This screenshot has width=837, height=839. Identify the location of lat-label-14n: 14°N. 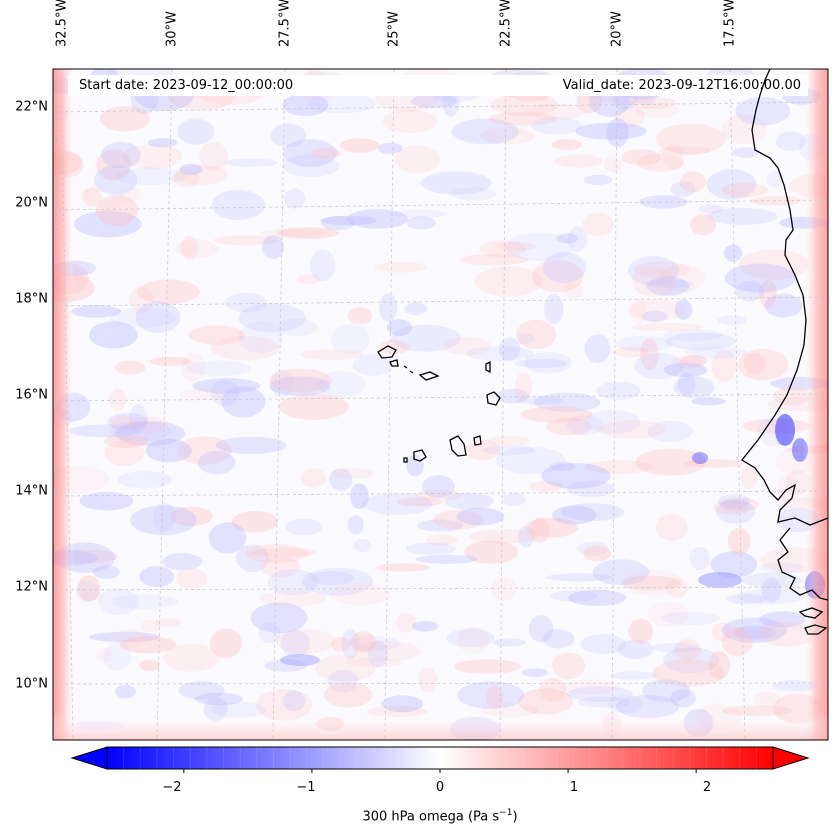
(31, 491).